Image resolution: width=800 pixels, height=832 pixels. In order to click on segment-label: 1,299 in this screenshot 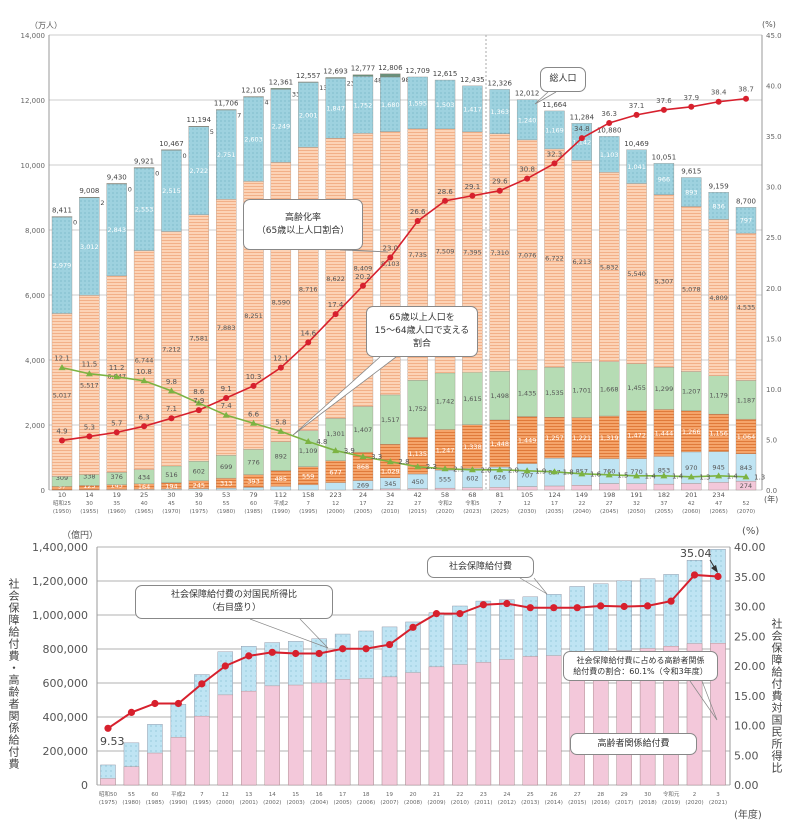, I will do `click(664, 389)`.